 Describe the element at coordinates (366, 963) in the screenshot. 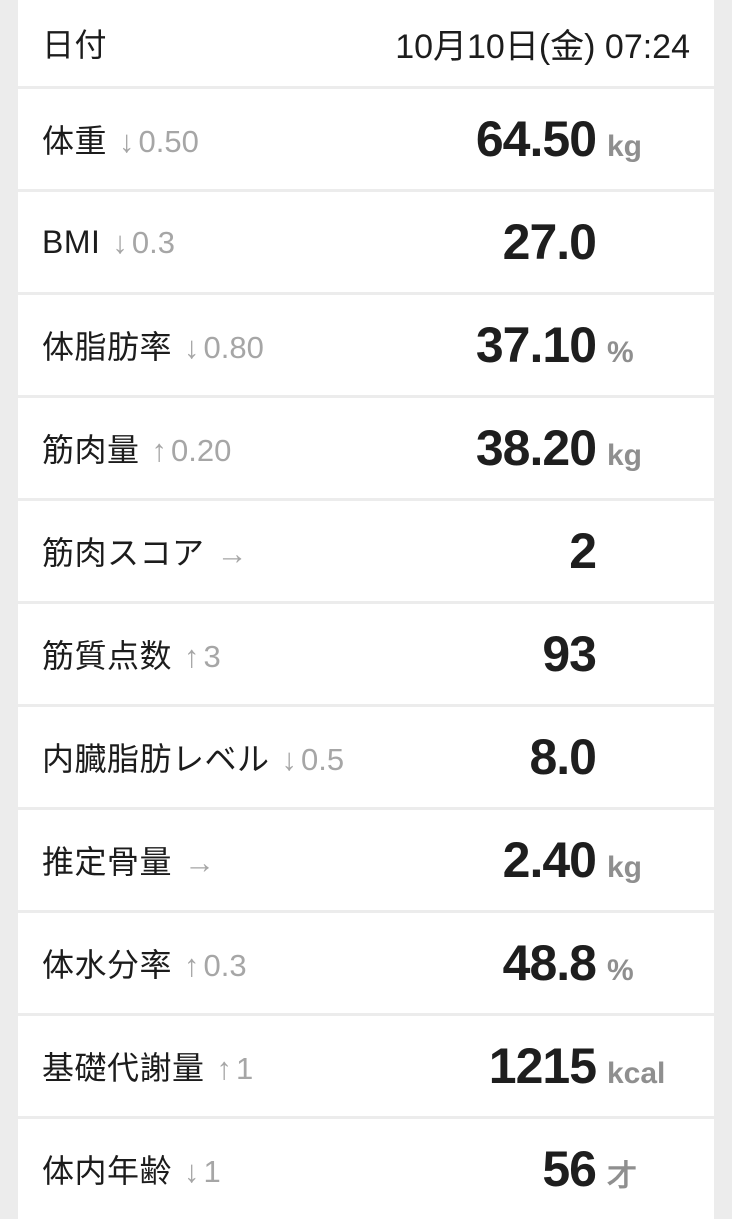

I see `metric-row: 体水分率 ↑ 0.3 48.8 %` at that location.